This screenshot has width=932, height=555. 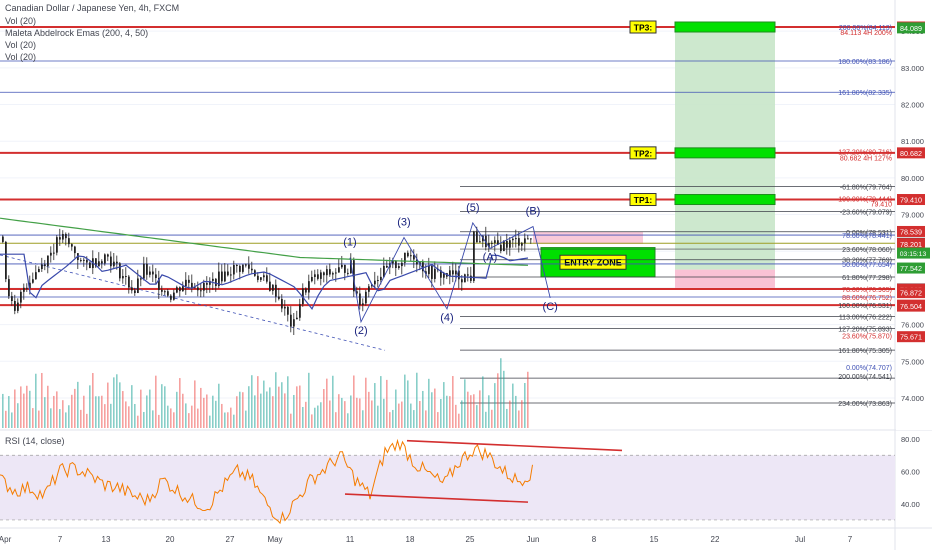 I want to click on price-tick-8: 82.000, so click(x=912, y=105).